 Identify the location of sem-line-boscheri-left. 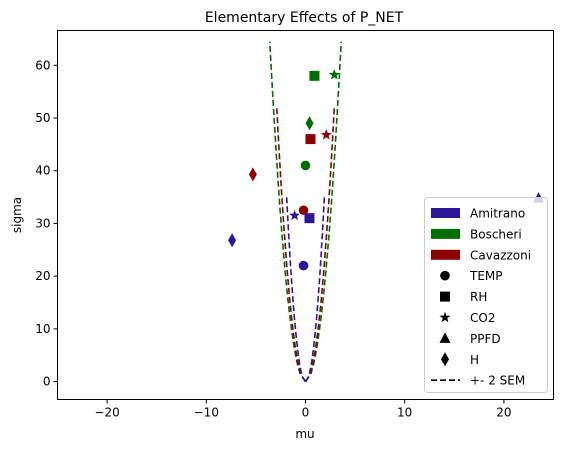
(288, 212).